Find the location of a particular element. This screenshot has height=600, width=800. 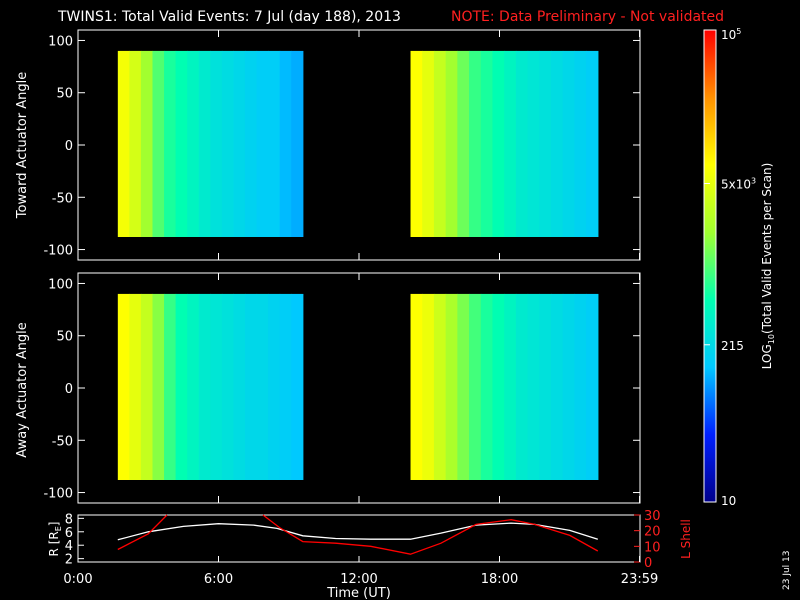

orbit-ytick-label-right: 30 is located at coordinates (652, 516).